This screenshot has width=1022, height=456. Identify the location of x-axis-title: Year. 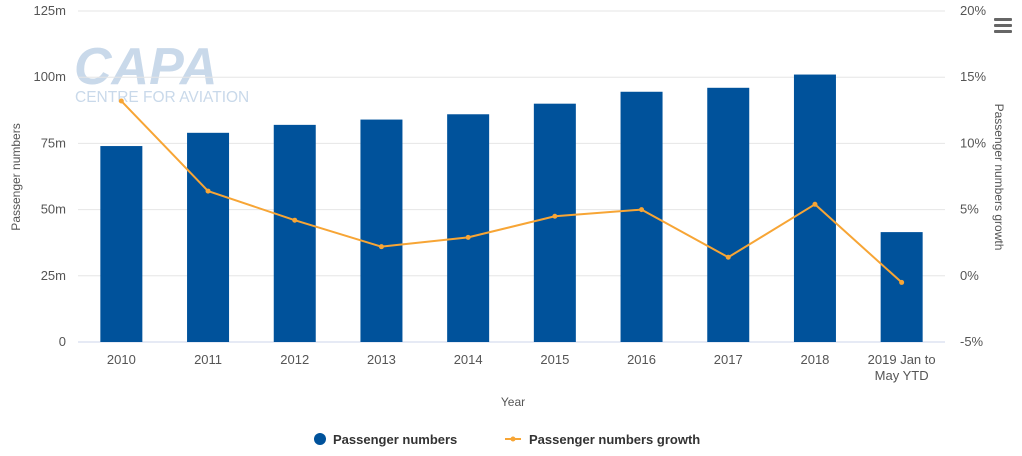
(513, 402).